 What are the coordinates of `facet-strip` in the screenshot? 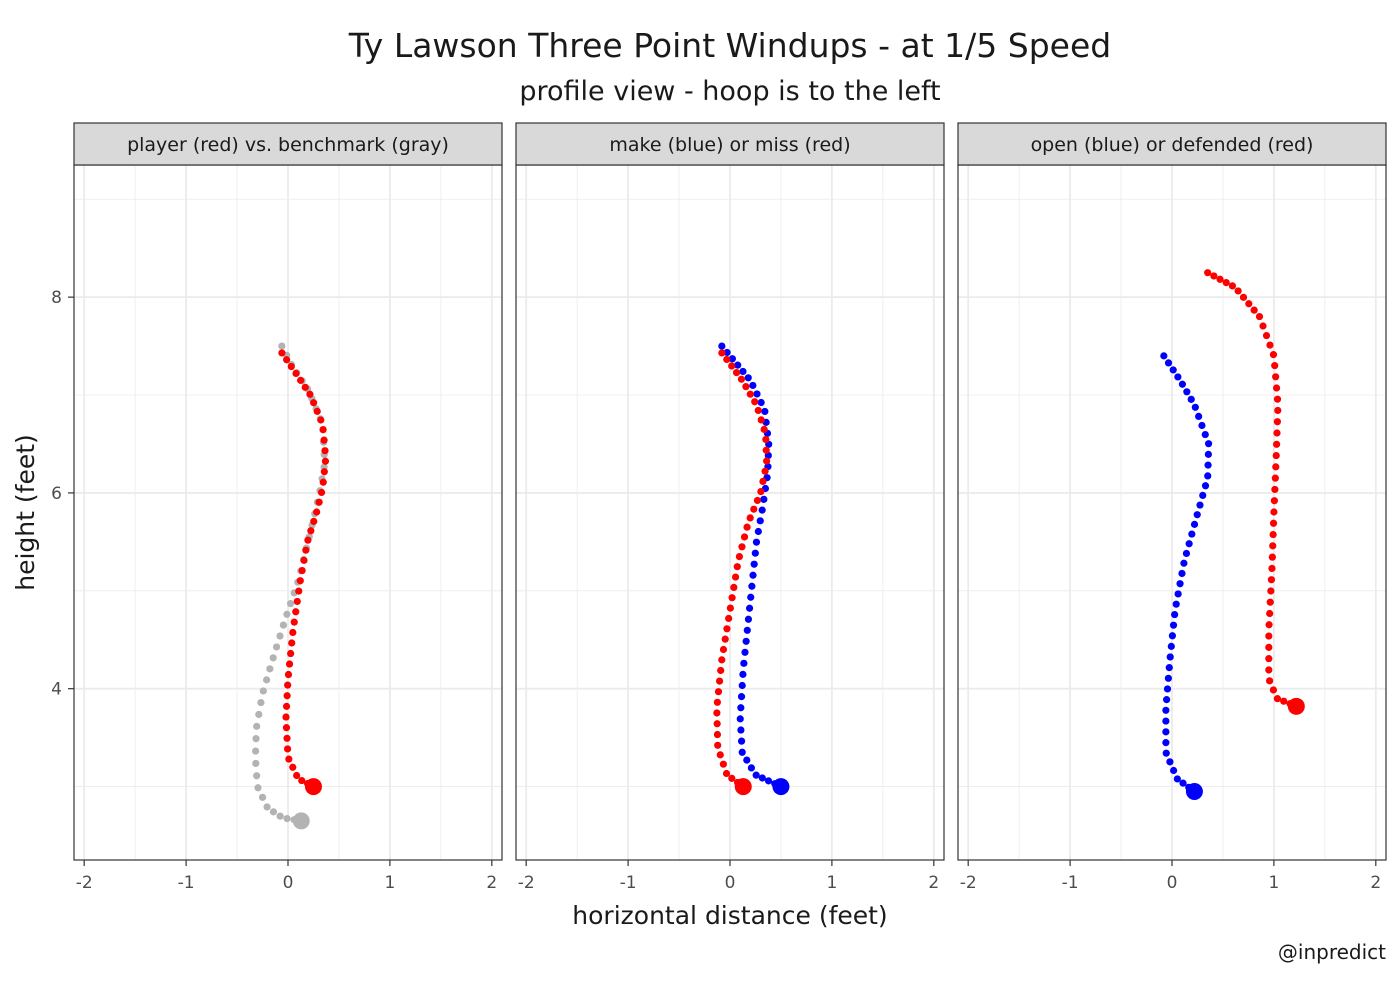 It's located at (1172, 144).